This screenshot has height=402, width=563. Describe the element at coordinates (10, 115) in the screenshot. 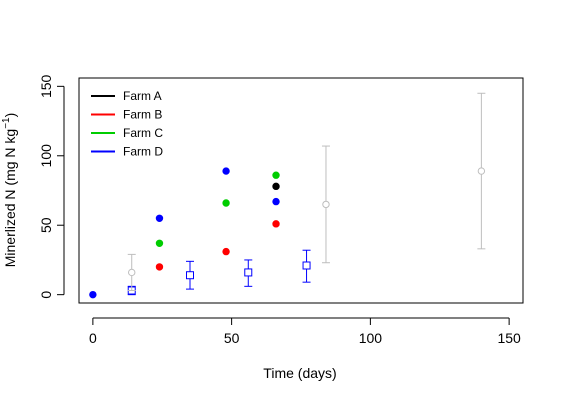

I see `y-axis-label-close: )` at that location.